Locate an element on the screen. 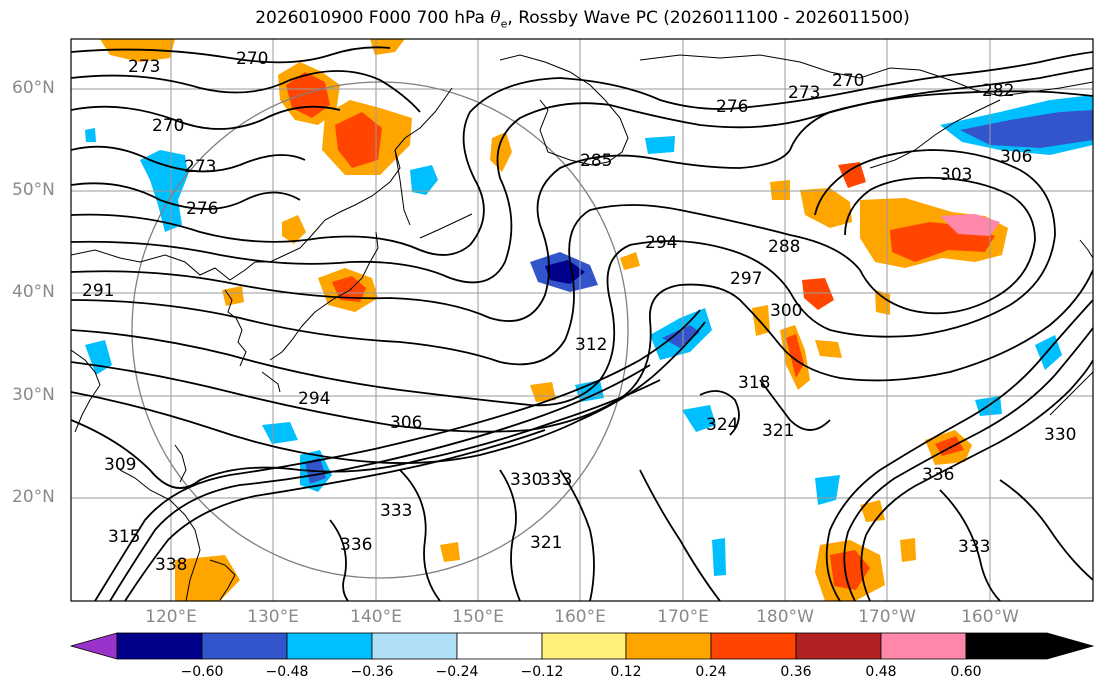 Image resolution: width=1105 pixels, height=694 pixels. contour-label: 324 is located at coordinates (722, 425).